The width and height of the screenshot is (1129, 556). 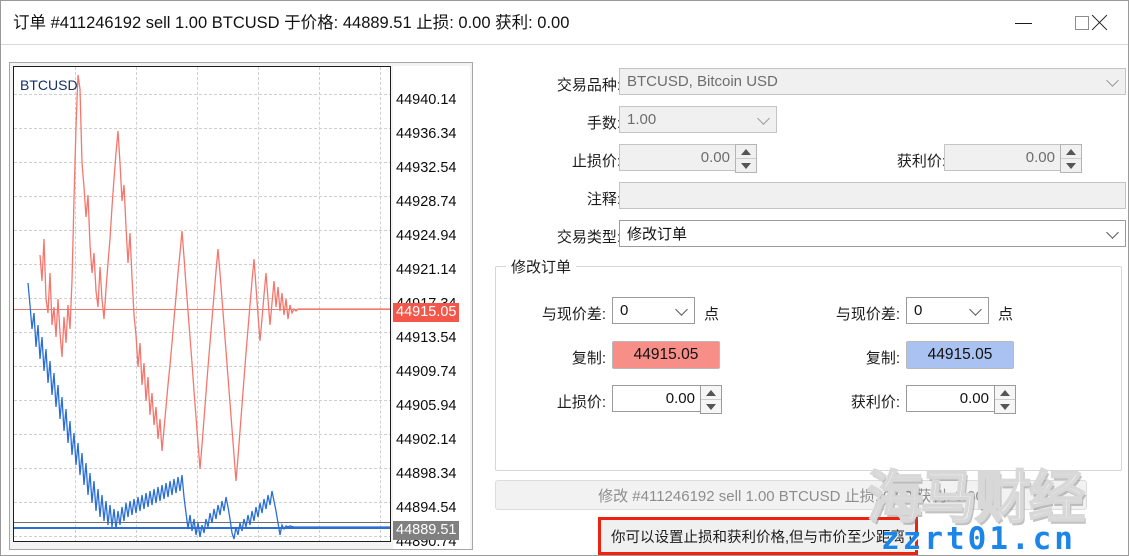 I want to click on price-label: 44921.14, so click(x=426, y=270).